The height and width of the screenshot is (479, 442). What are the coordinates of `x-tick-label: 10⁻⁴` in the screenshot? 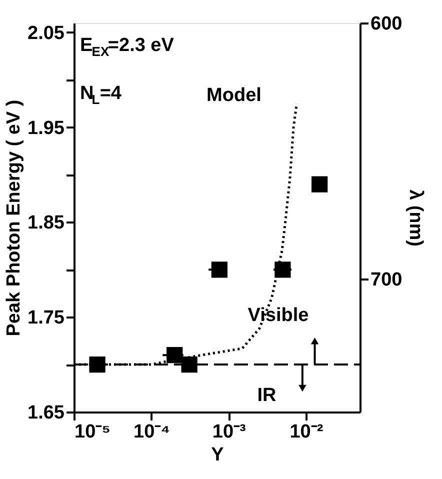 It's located at (152, 432).